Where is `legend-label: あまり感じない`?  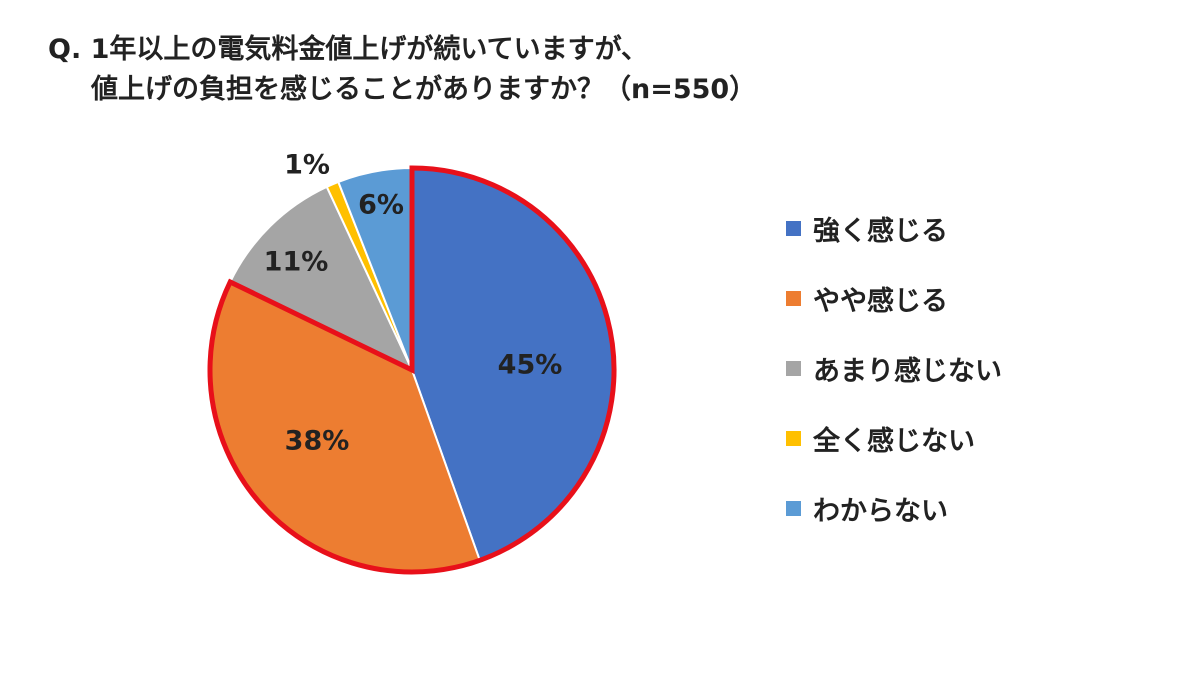
legend-label: あまり感じない is located at coordinates (907, 371).